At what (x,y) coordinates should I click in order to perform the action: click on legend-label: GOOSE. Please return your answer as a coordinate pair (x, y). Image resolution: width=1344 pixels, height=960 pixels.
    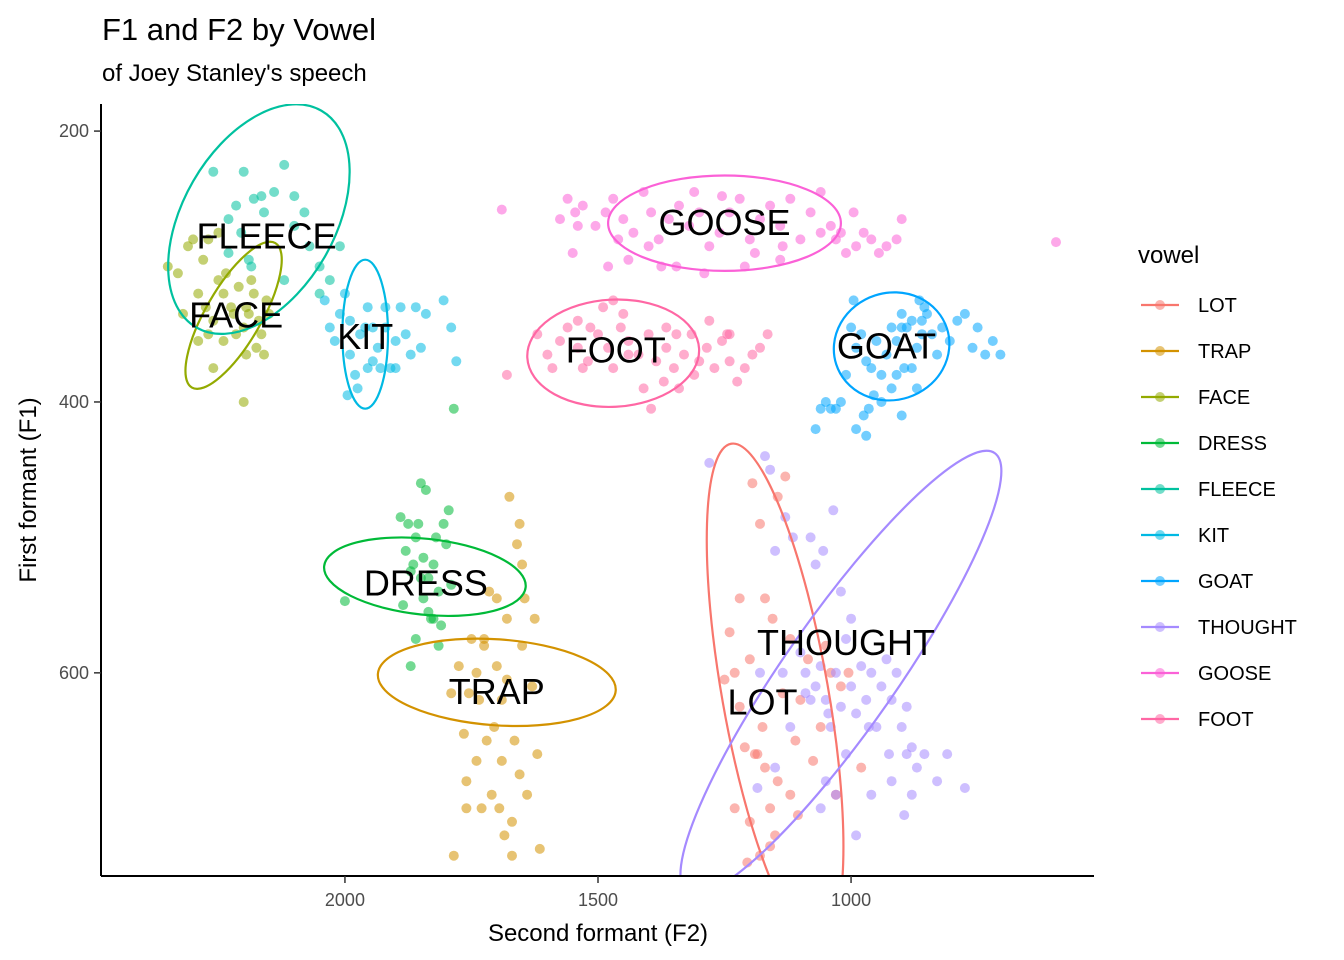
    Looking at the image, I should click on (1234, 674).